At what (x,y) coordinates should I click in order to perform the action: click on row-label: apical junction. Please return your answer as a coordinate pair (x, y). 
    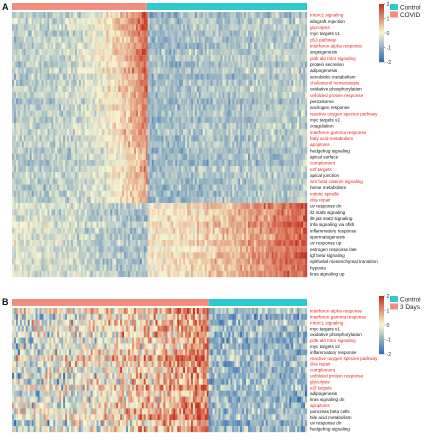
    Looking at the image, I should click on (325, 175).